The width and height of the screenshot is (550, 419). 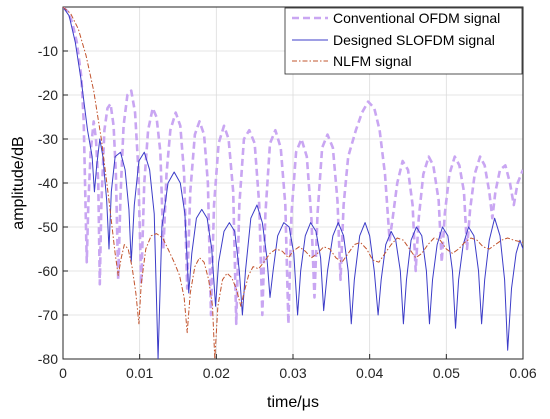 What do you see at coordinates (48, 51) in the screenshot?
I see `y-tick-label: -10` at bounding box center [48, 51].